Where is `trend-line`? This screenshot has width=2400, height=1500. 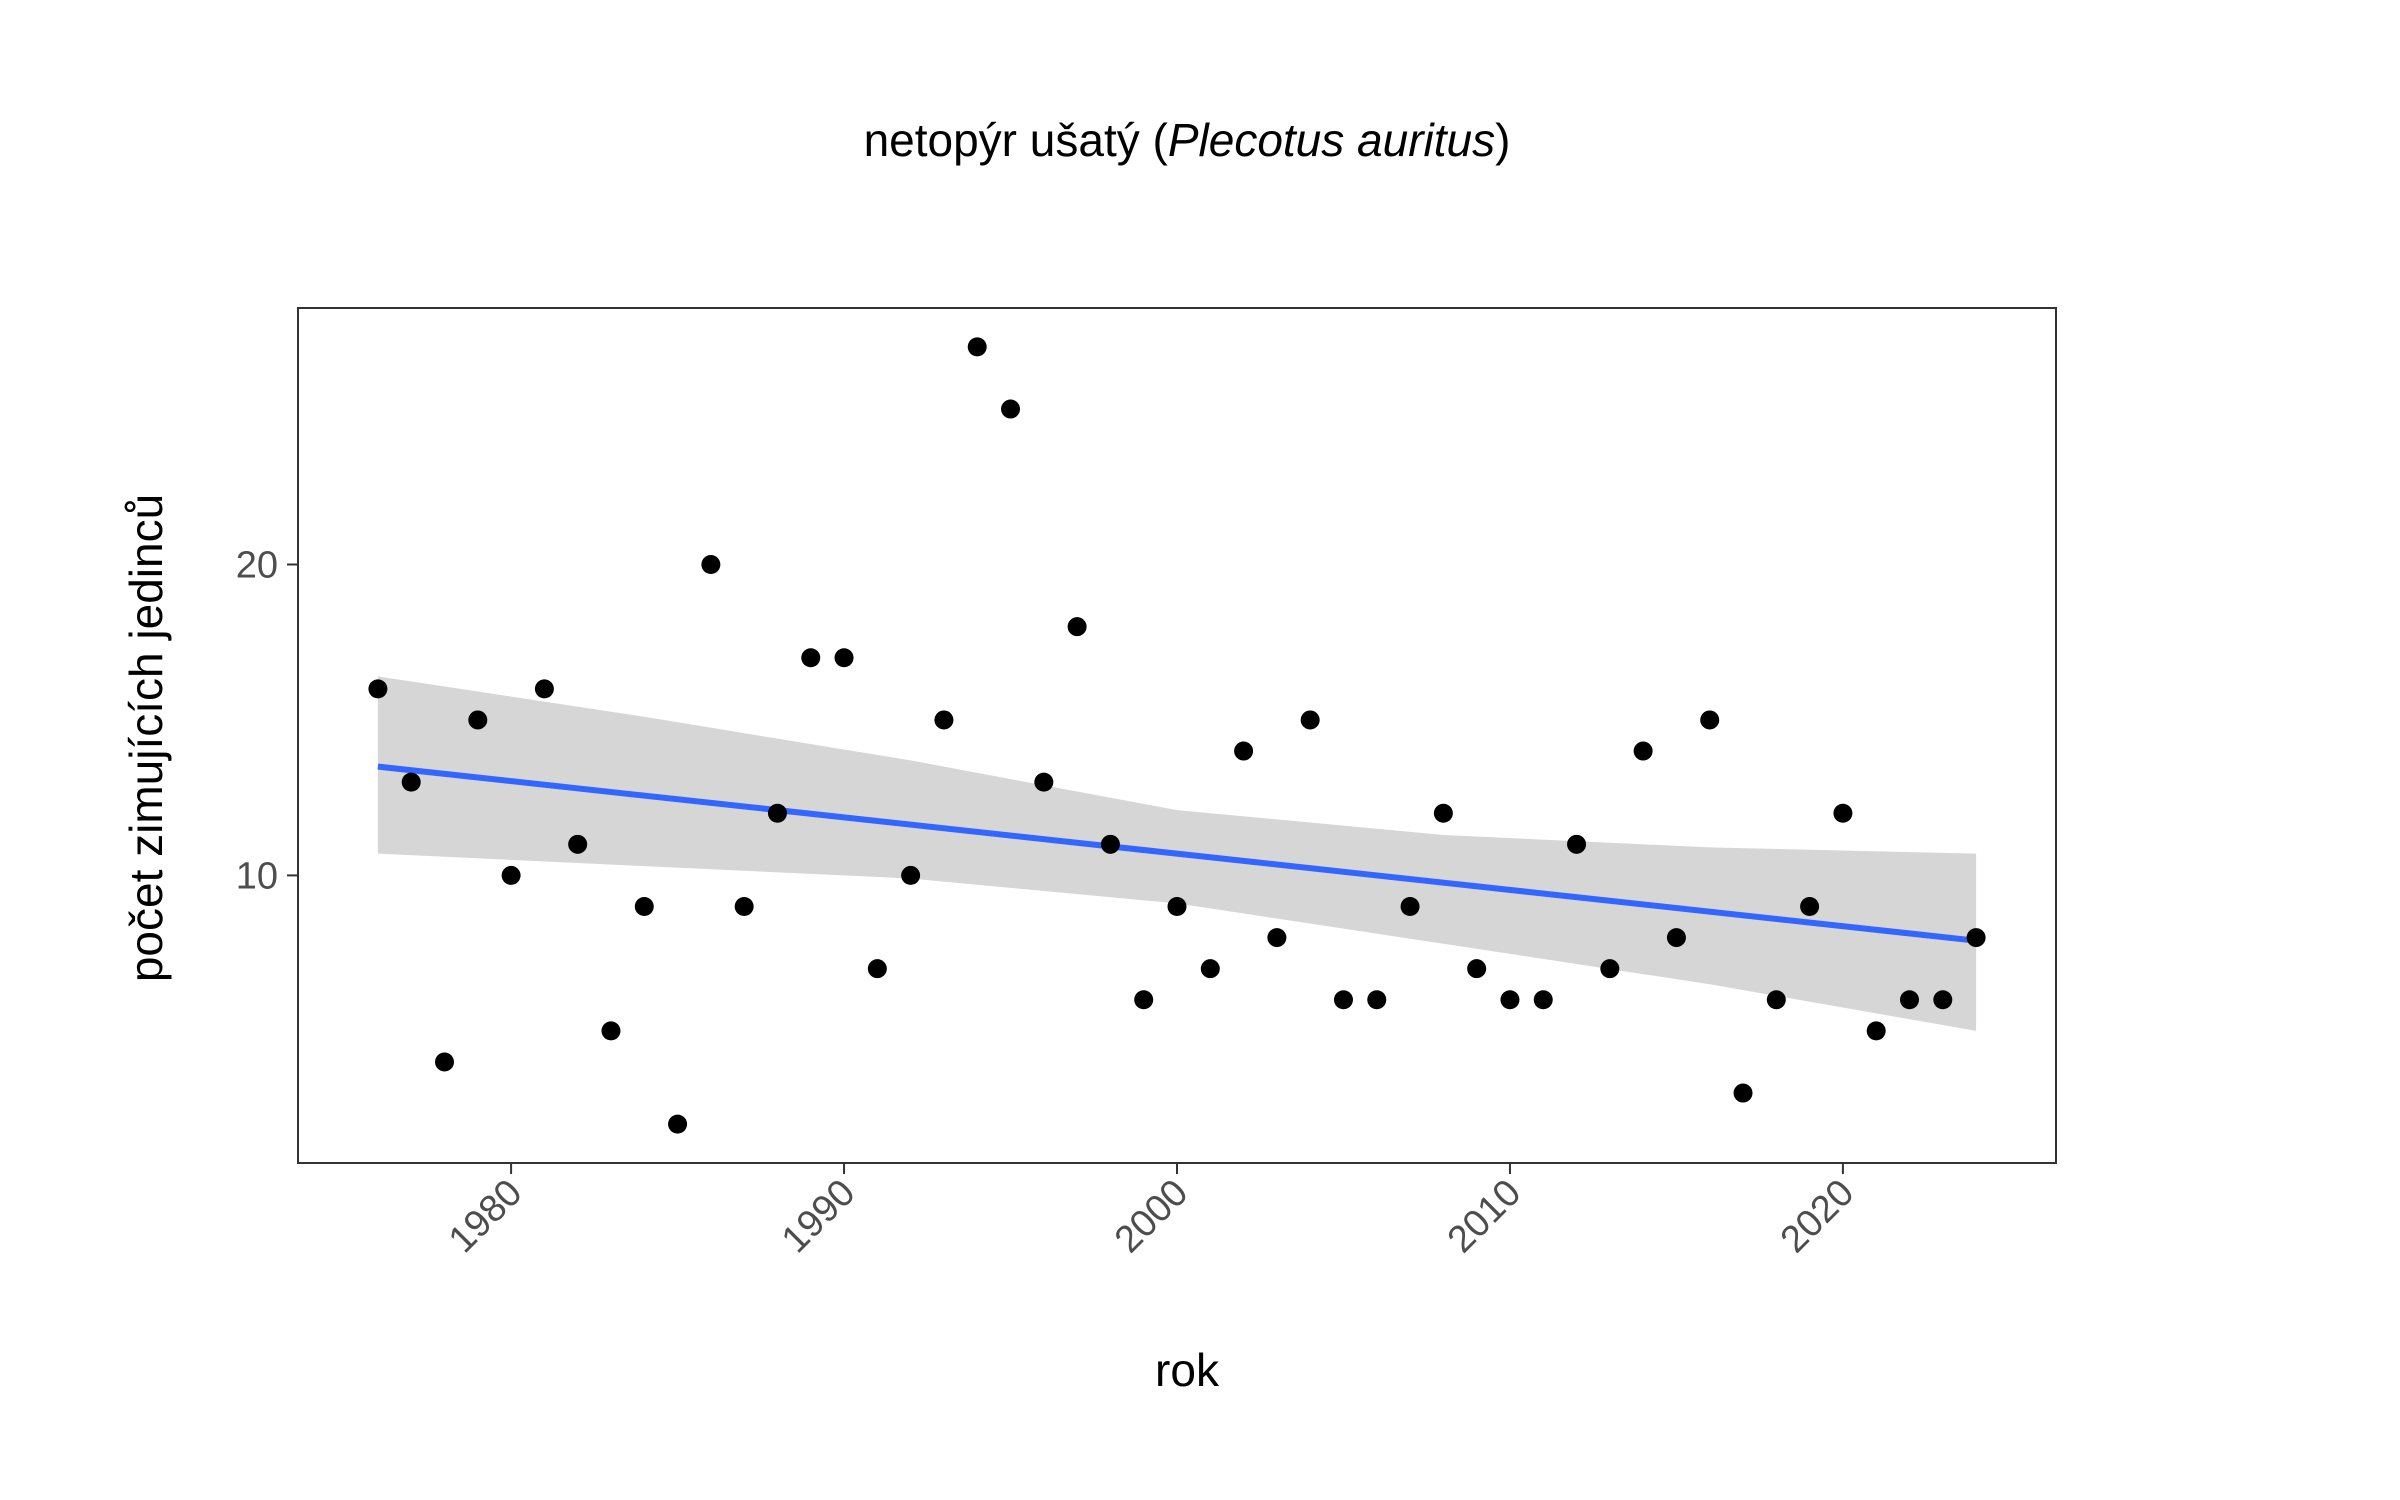
trend-line is located at coordinates (1177, 853).